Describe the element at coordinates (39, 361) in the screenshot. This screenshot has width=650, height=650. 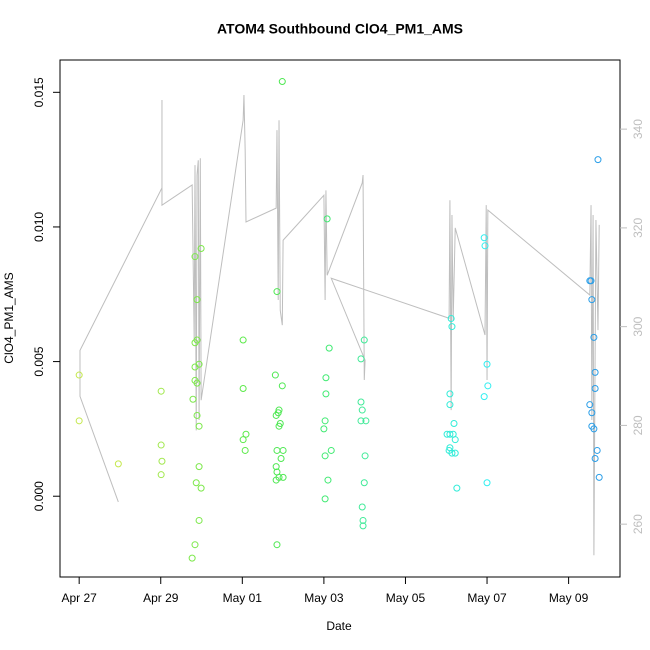
I see `y-tick-label: 0.005` at that location.